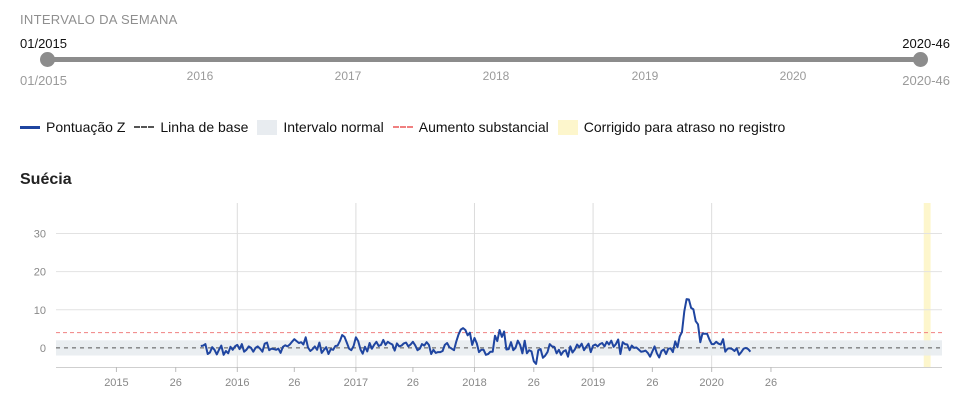 This screenshot has width=968, height=404. Describe the element at coordinates (483, 127) in the screenshot. I see `legend-label: Aumento substancial` at that location.